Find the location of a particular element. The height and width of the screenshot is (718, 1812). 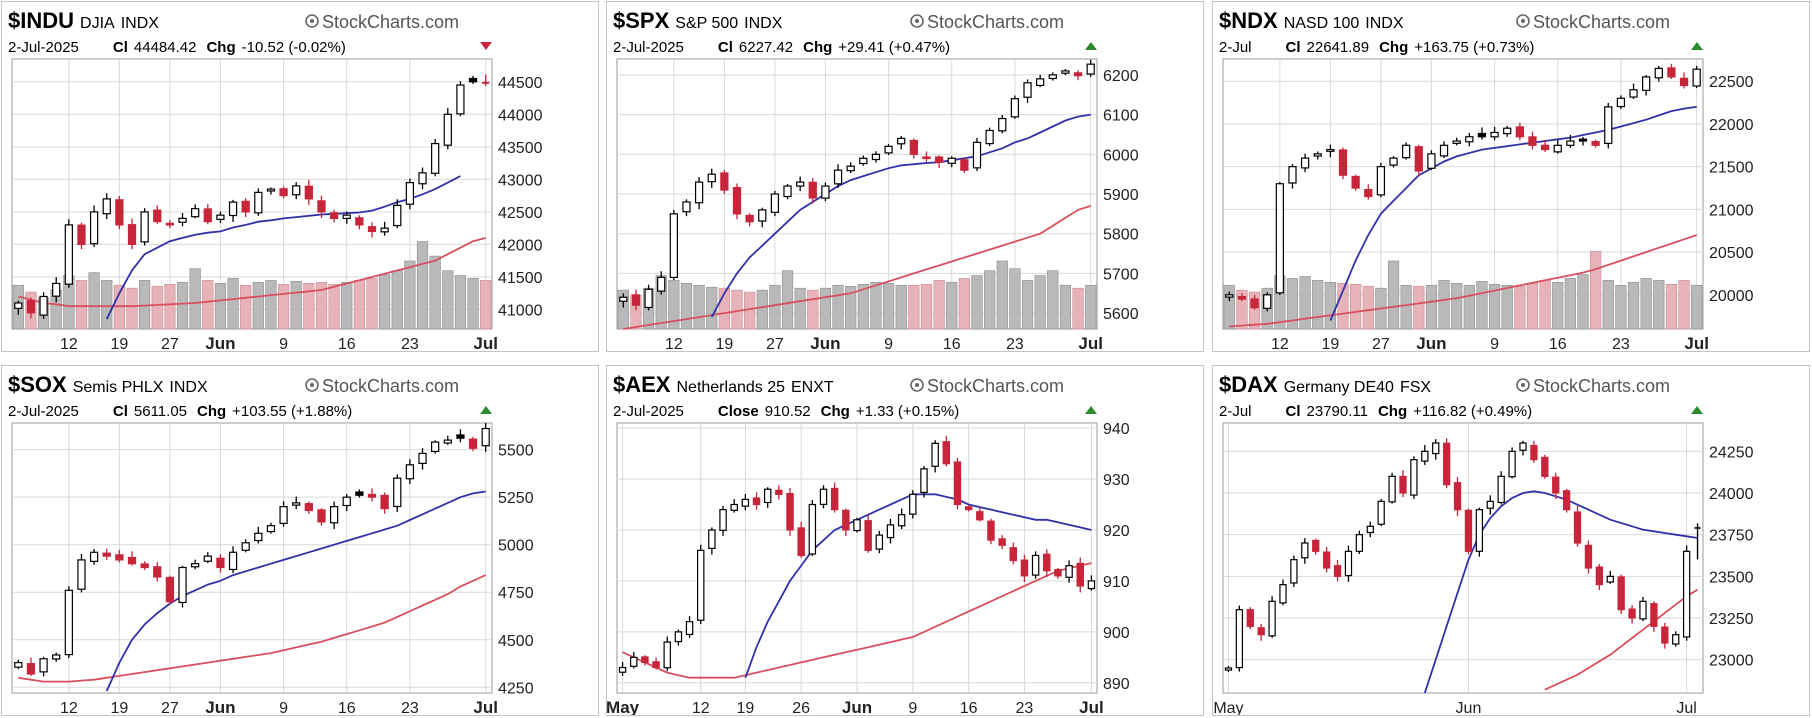

y-tick-label: 20500 is located at coordinates (1731, 253).